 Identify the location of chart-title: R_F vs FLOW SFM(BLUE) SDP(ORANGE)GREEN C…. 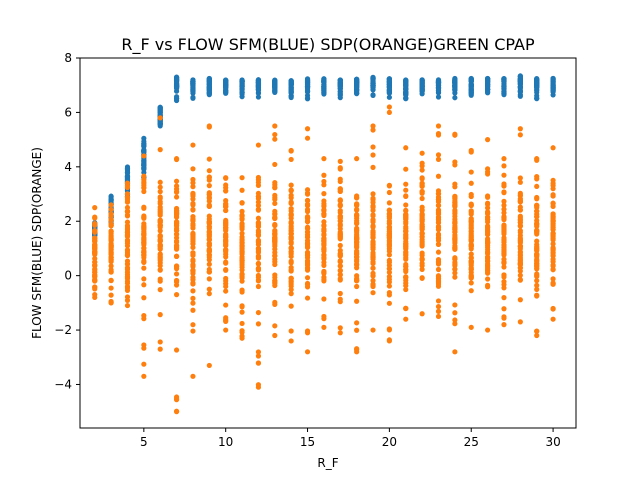
(328, 45).